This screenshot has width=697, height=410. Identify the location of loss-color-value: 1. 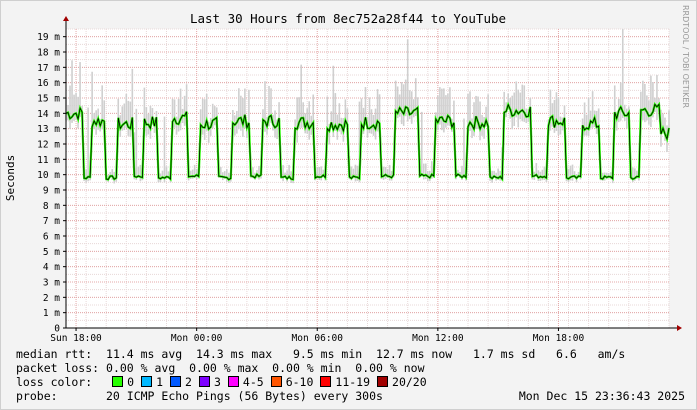
(160, 382).